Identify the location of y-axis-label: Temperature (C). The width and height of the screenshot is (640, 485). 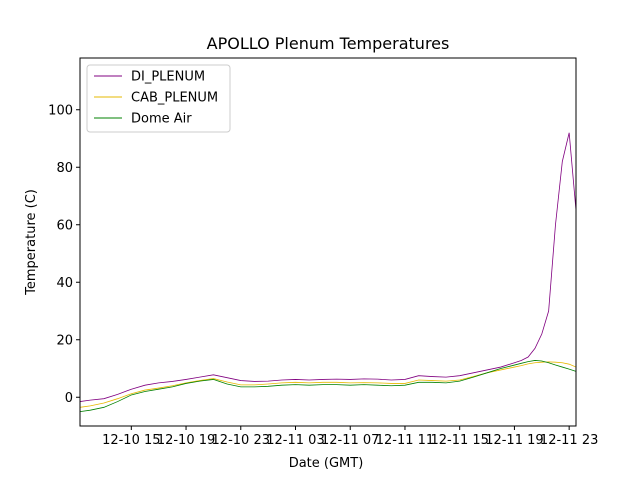
(31, 242).